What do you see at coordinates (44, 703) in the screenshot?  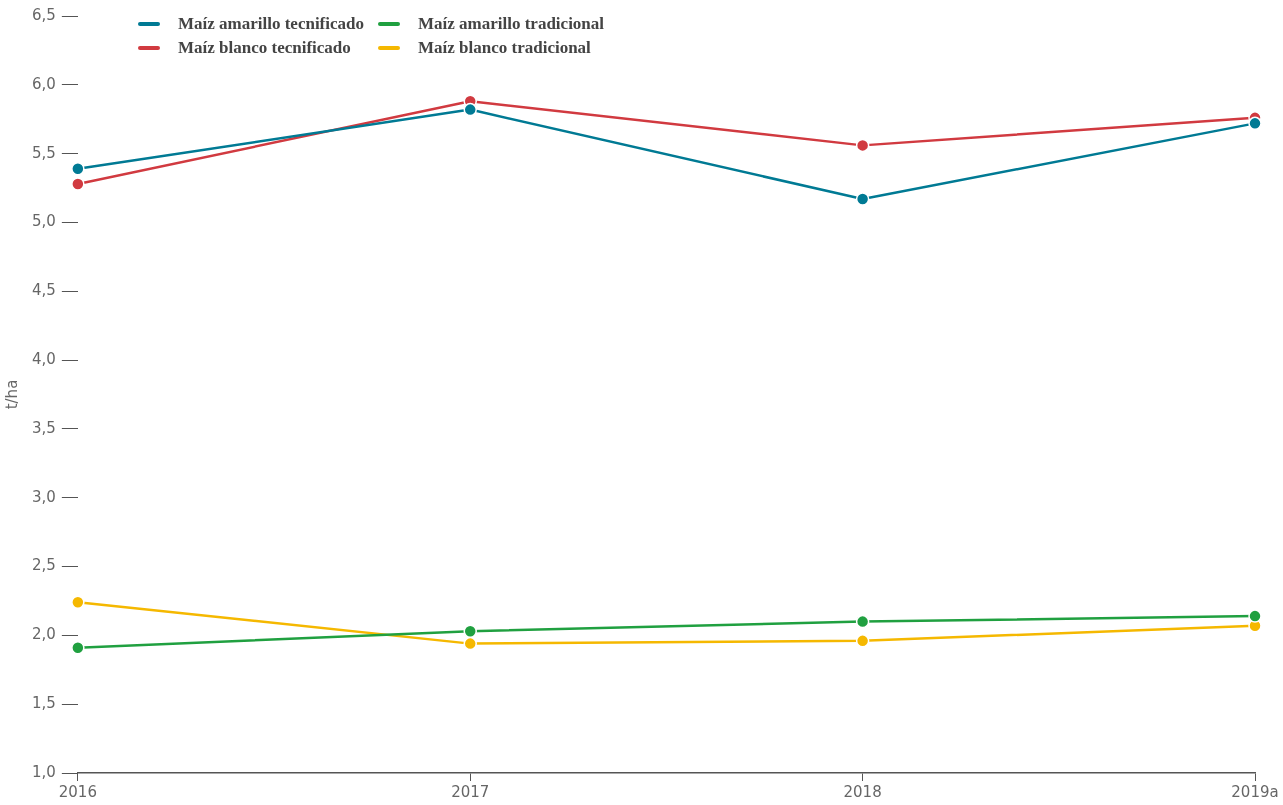 I see `y-tick-label: 1,5` at bounding box center [44, 703].